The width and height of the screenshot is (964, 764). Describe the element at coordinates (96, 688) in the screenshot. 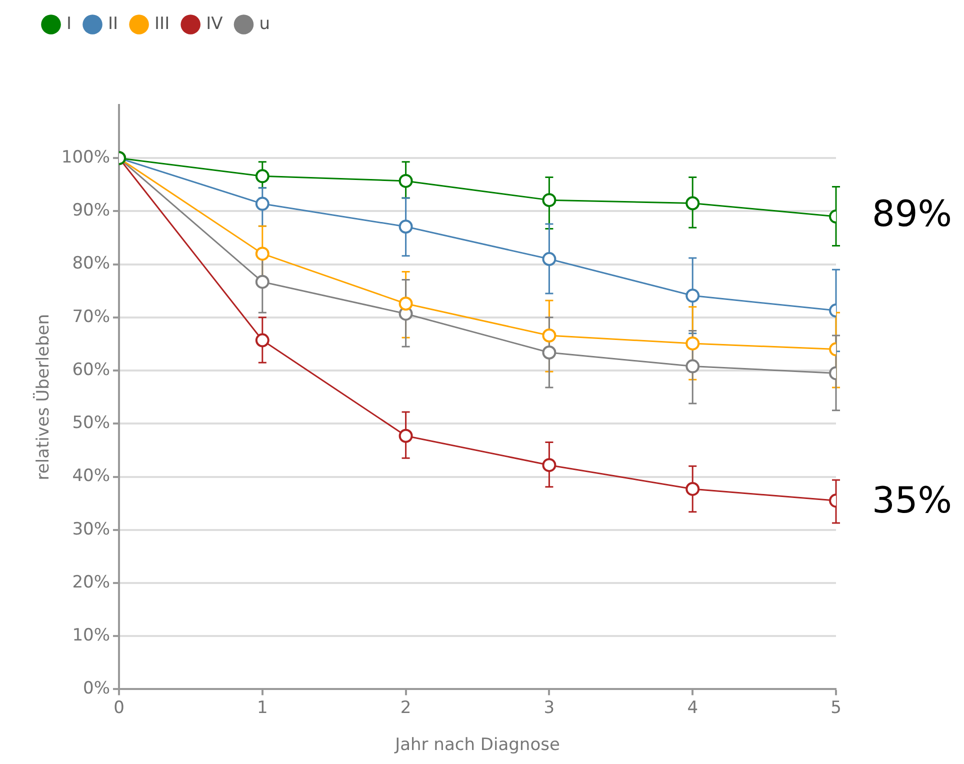

I see `y-tick-label: 0%` at that location.